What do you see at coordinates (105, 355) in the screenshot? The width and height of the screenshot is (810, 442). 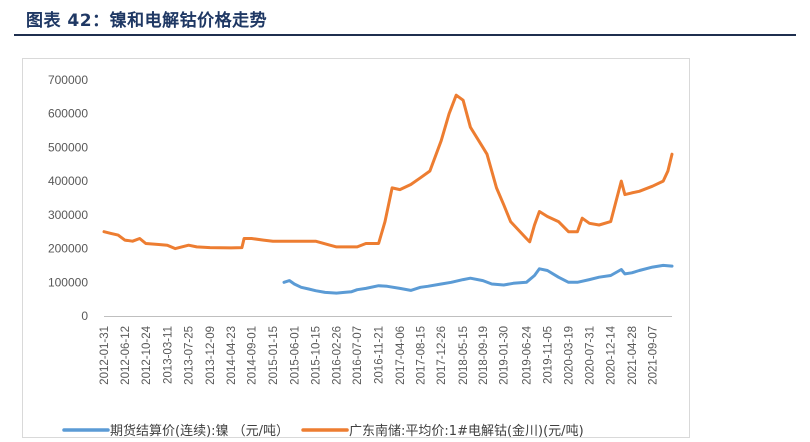 I see `x-tick-label: 2012-01-31` at bounding box center [105, 355].